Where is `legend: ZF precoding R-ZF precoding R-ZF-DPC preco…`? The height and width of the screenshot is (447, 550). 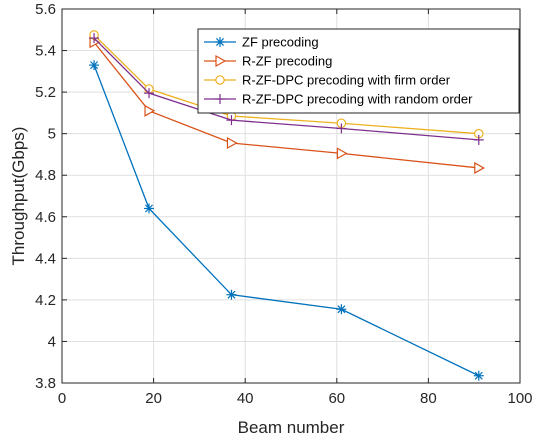
legend: ZF precoding R-ZF precoding R-ZF-DPC preco… is located at coordinates (358, 71).